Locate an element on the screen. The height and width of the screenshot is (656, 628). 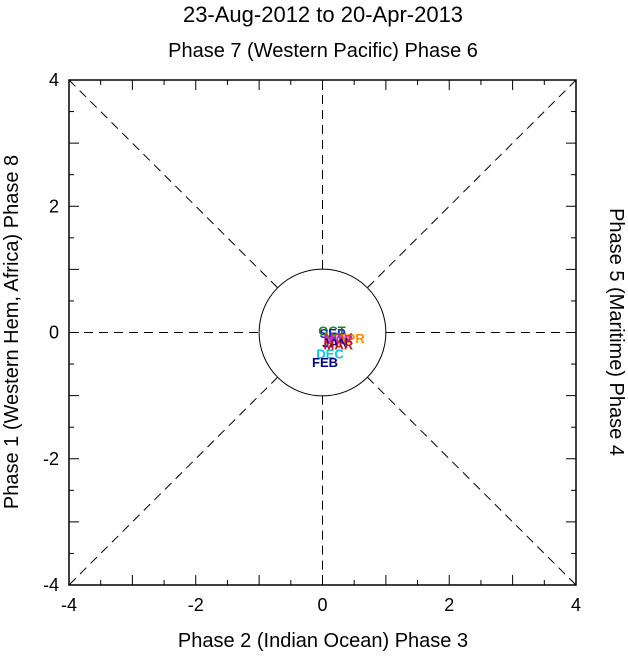
guide-diag-sw is located at coordinates (173, 481).